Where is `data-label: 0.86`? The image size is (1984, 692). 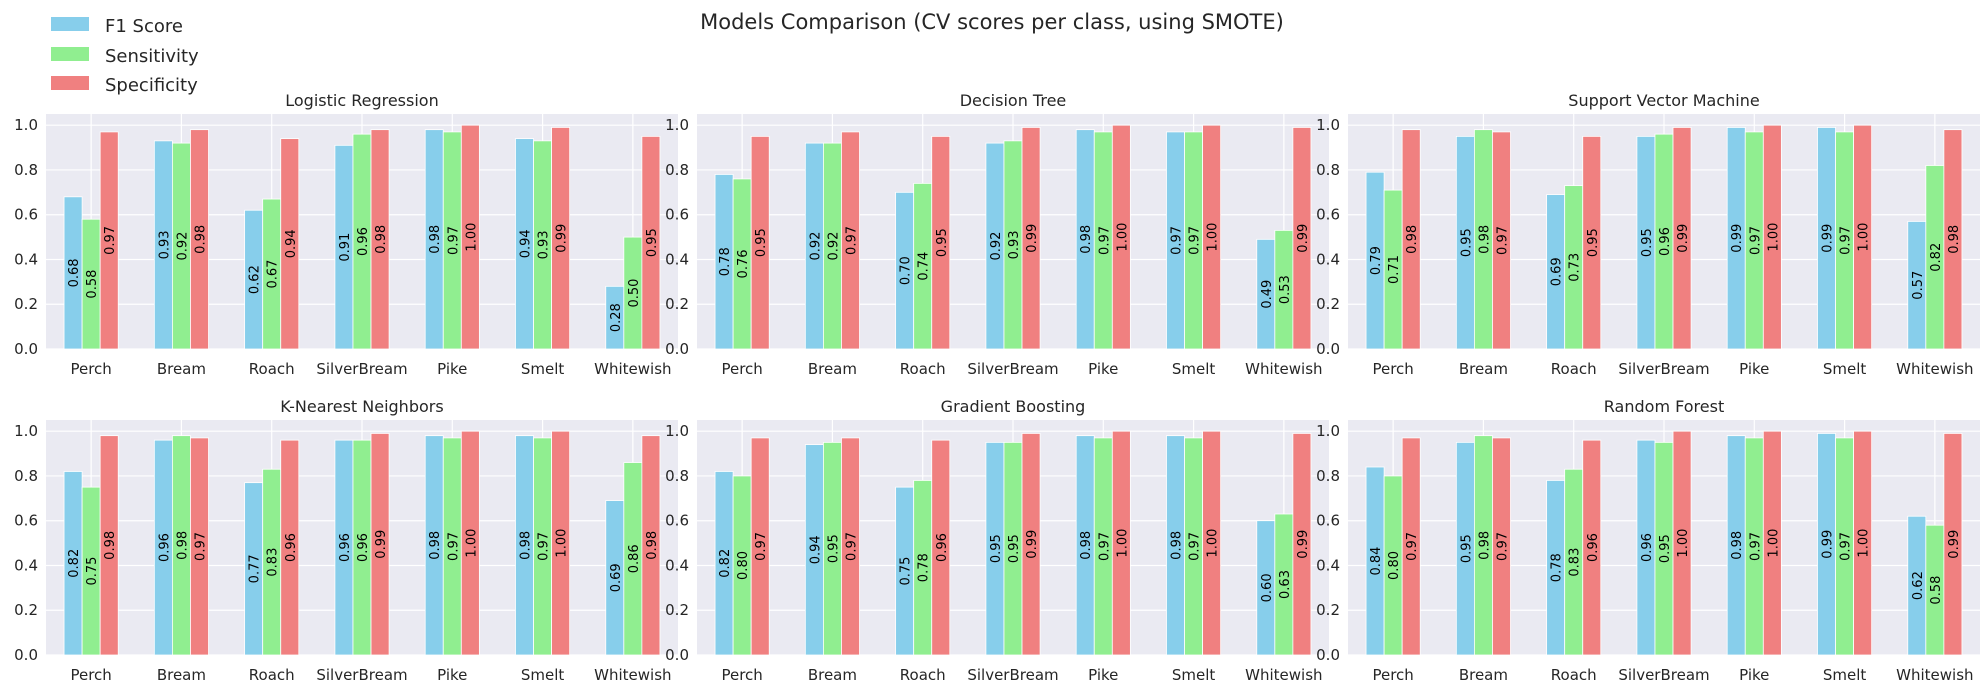
data-label: 0.86 is located at coordinates (634, 558).